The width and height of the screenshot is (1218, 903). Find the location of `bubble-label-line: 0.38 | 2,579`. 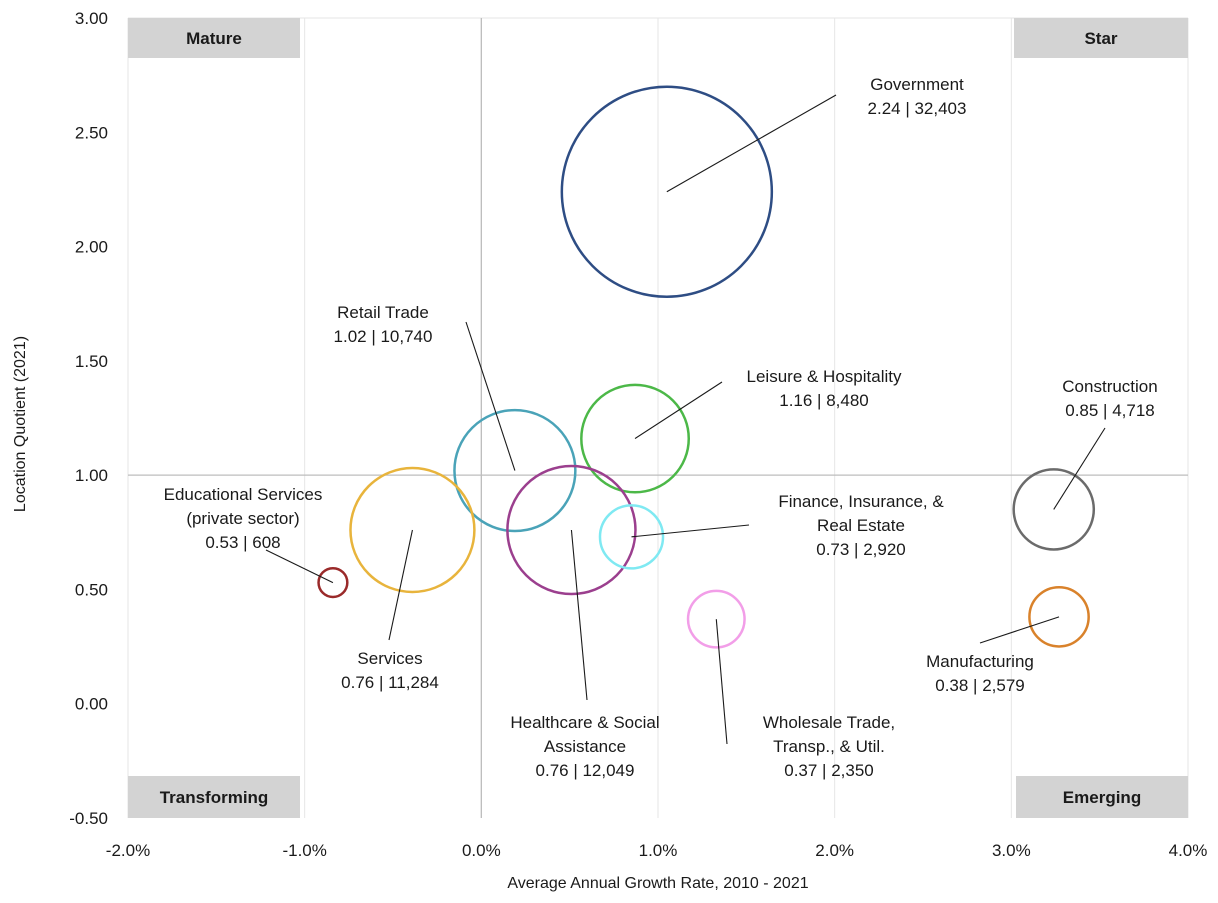

bubble-label-line: 0.38 | 2,579 is located at coordinates (980, 685).